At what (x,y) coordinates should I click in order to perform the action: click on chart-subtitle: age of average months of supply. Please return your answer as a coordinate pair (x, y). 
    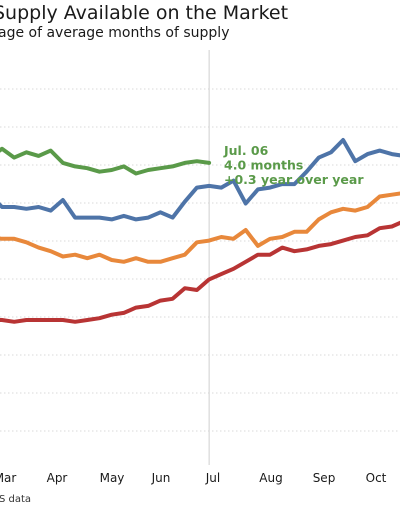
    Looking at the image, I should click on (115, 33).